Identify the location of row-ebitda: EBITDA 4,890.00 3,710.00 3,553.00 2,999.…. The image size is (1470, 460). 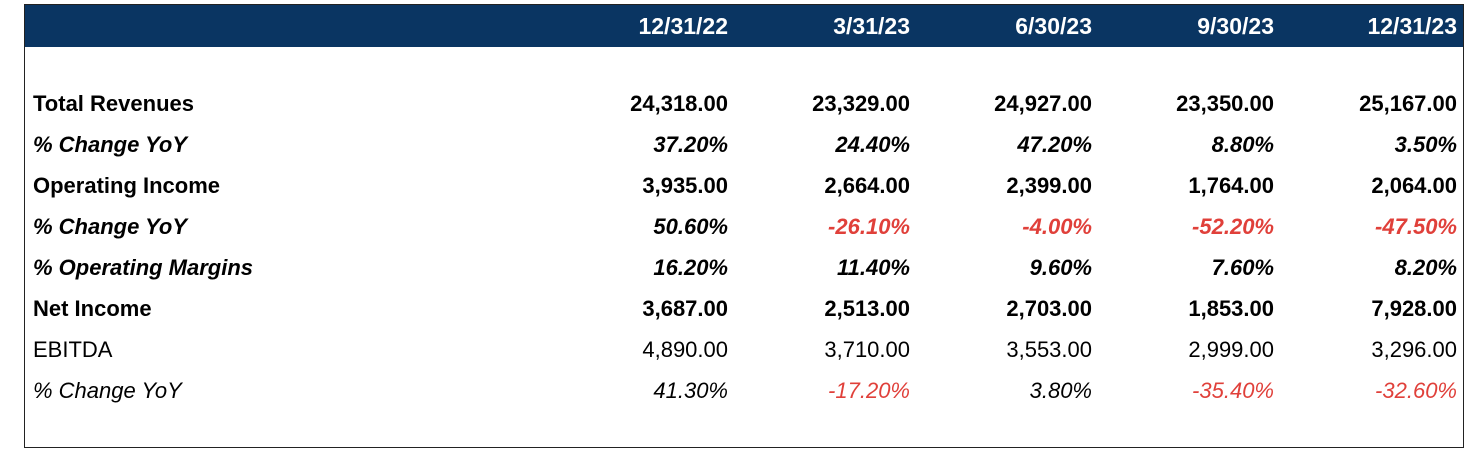
(744, 350).